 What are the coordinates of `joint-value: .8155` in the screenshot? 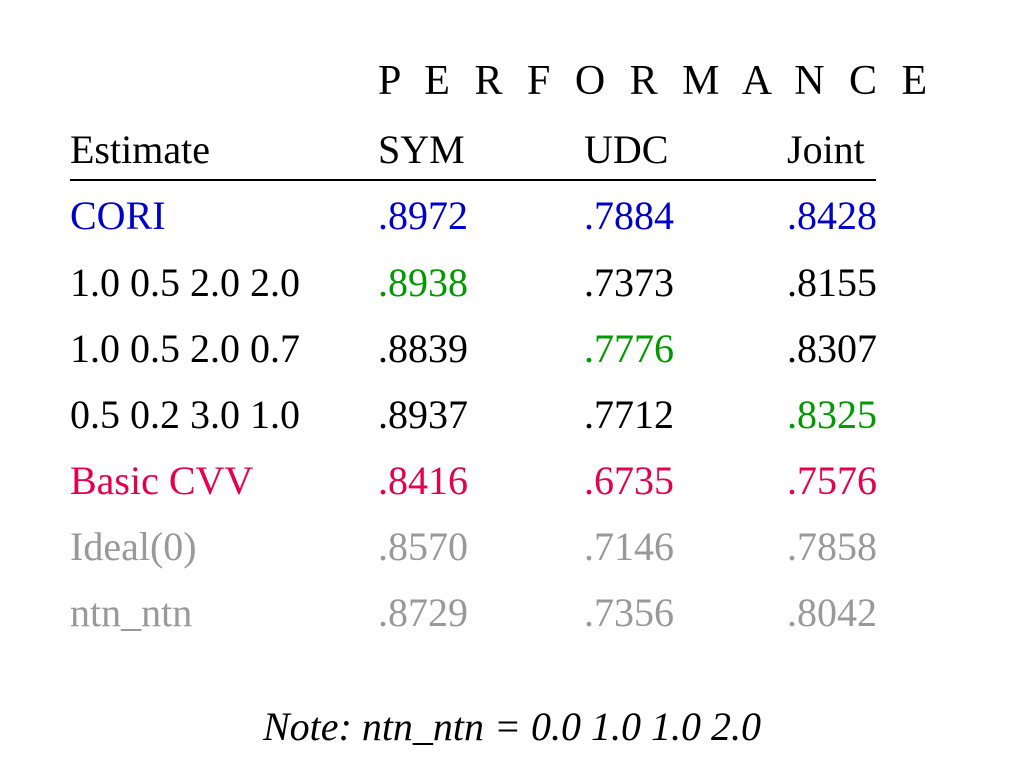 It's located at (832, 282).